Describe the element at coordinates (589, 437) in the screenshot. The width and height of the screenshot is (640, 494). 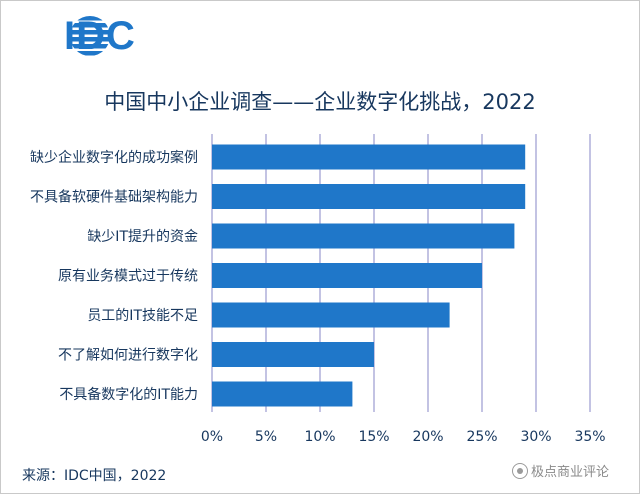
I see `x-tick-label: 35%` at that location.